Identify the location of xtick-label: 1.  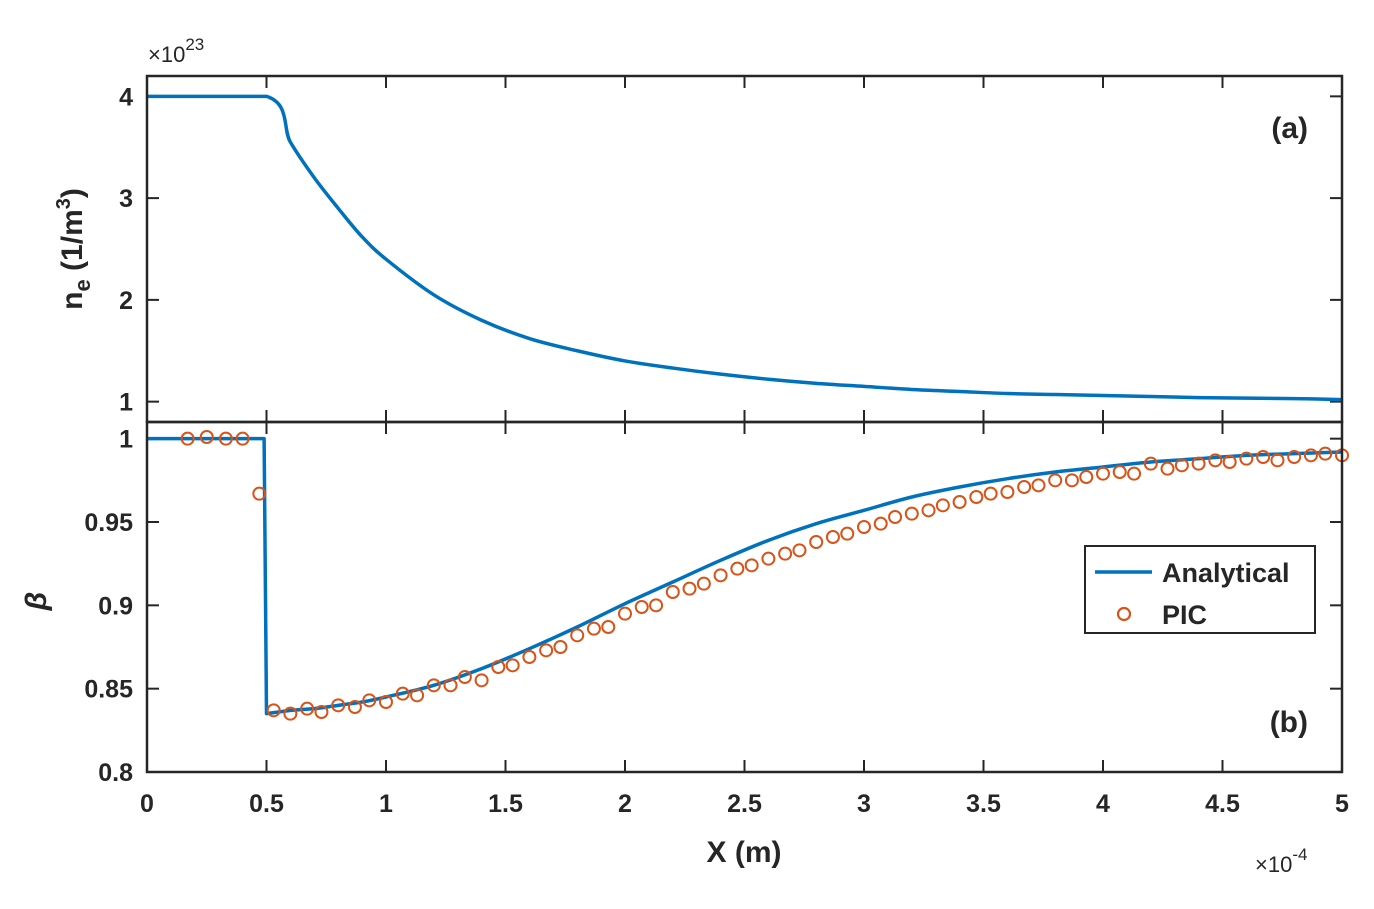
(386, 804).